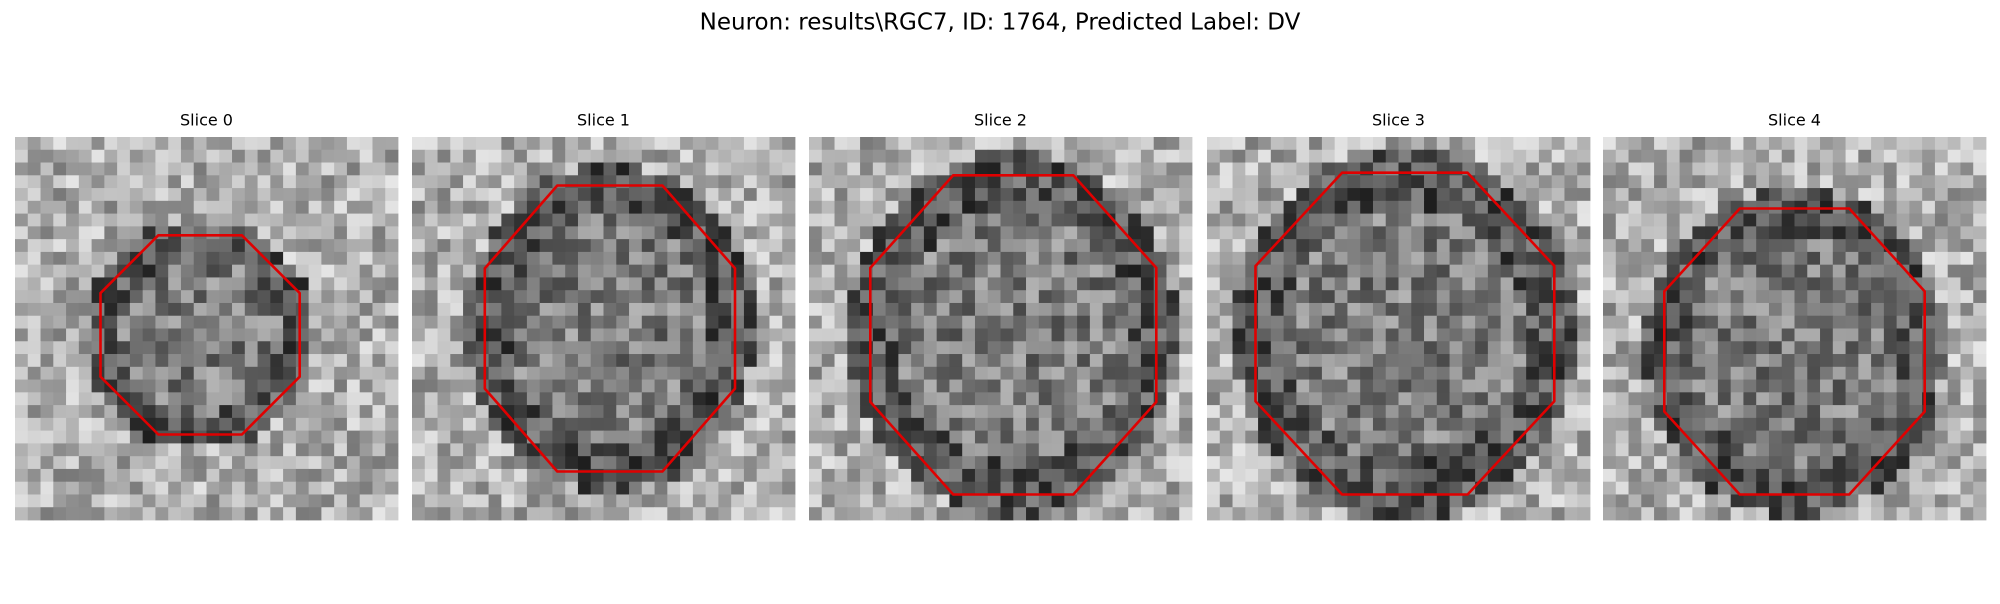 This screenshot has width=2000, height=604. I want to click on slice-panel: Slice 0, so click(207, 316).